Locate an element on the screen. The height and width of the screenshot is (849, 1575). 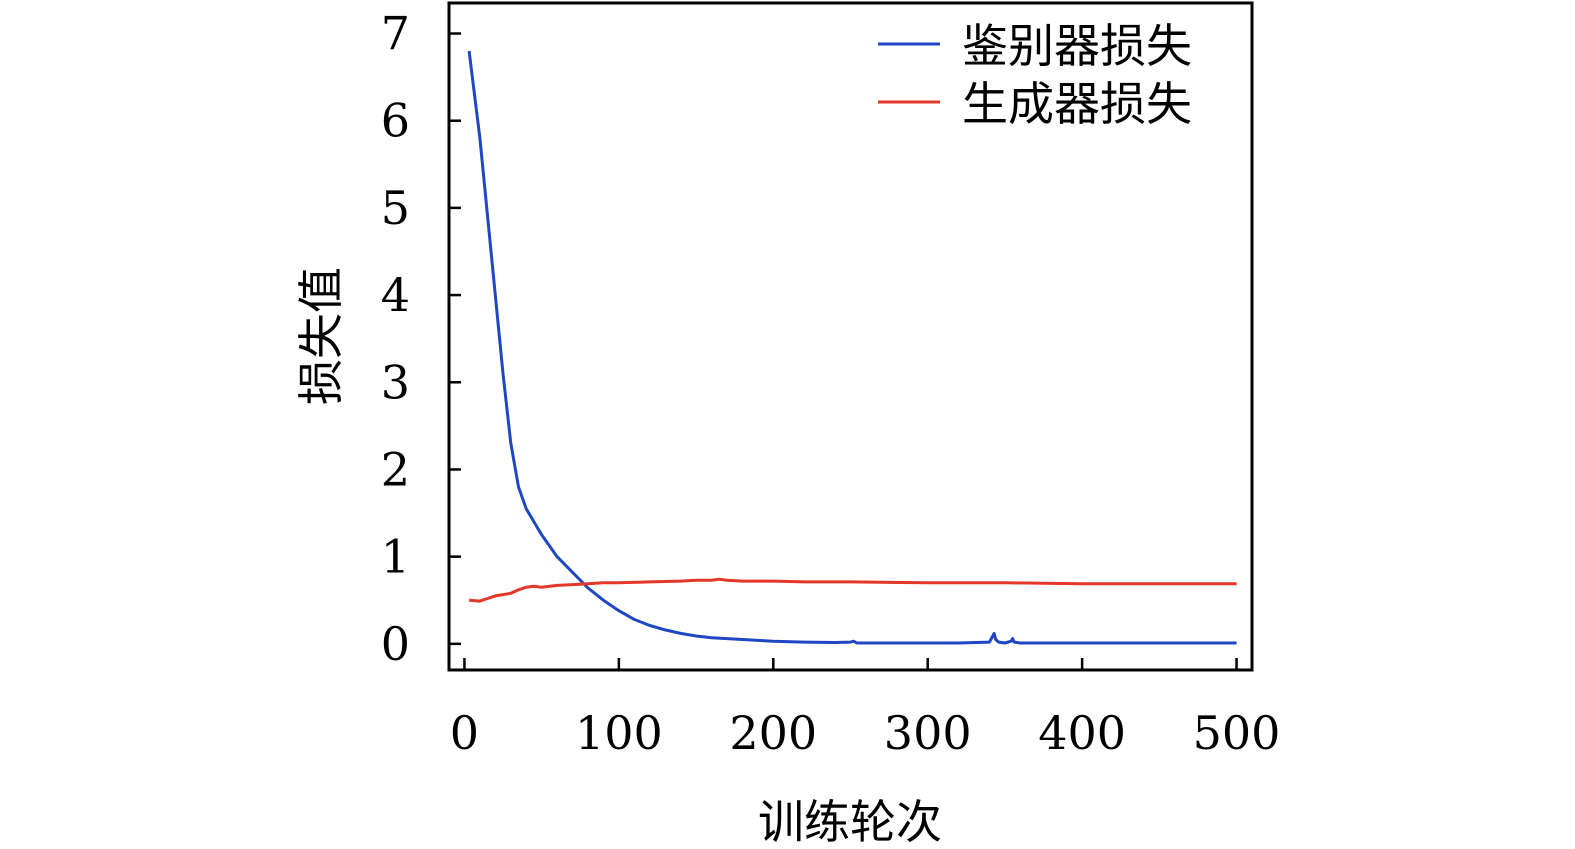
legend: 鉴别器损失 生成器损失 is located at coordinates (1035, 75).